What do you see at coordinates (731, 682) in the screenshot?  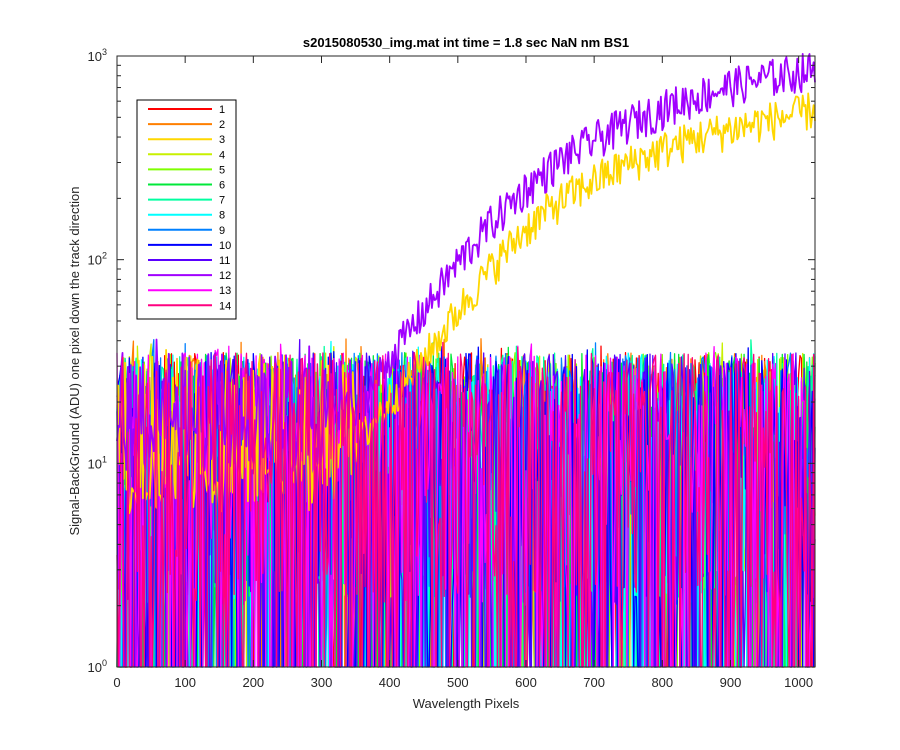 I see `x-tick-label: 900` at bounding box center [731, 682].